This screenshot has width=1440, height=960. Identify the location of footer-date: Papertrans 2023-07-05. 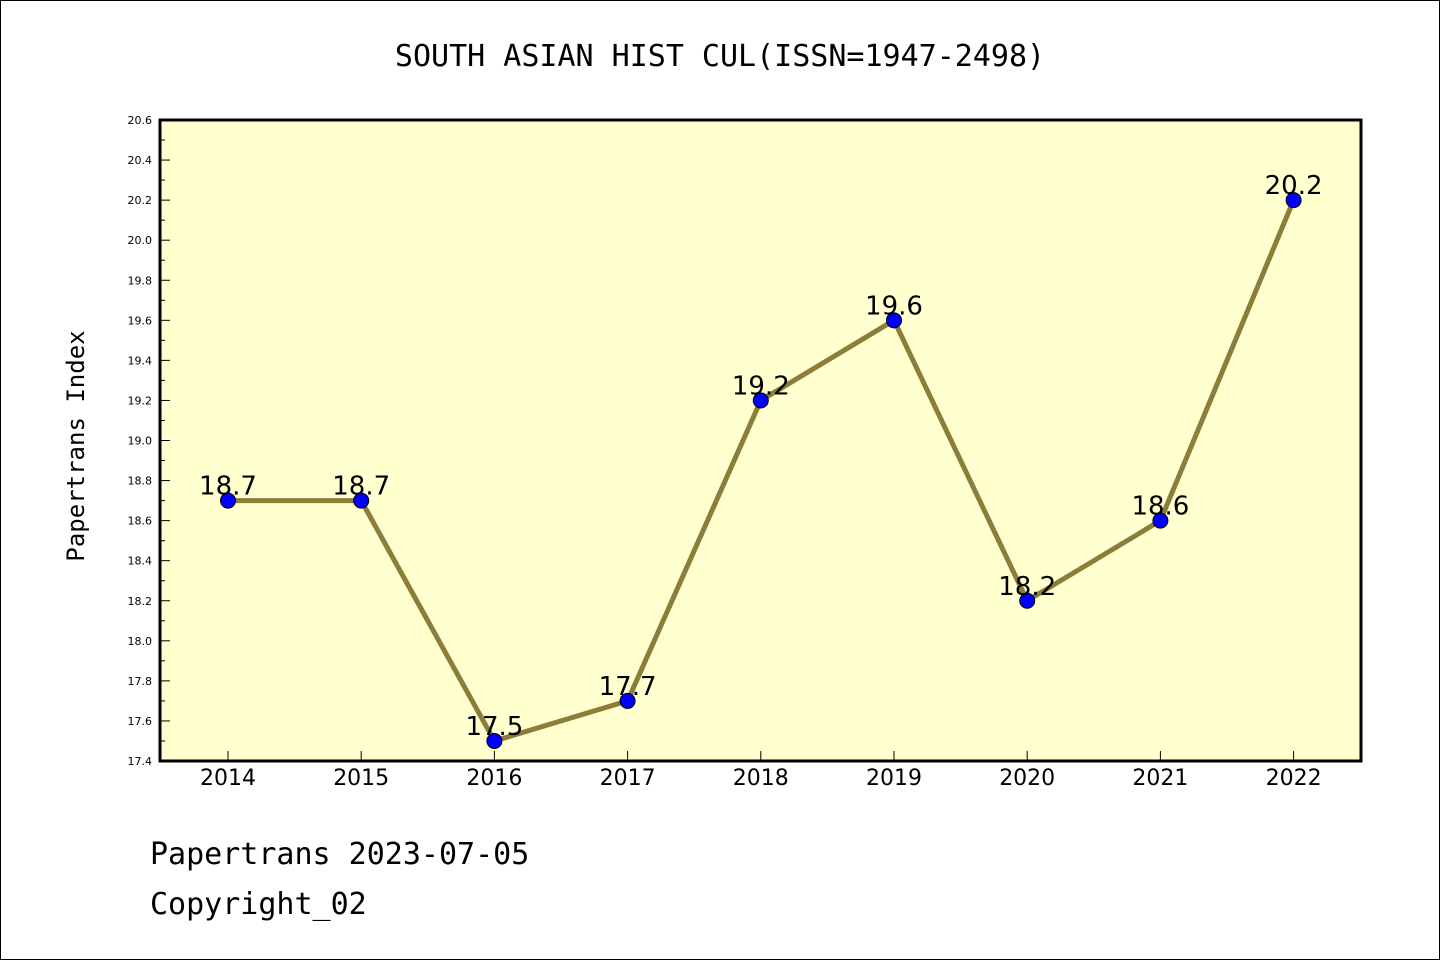
(339, 854).